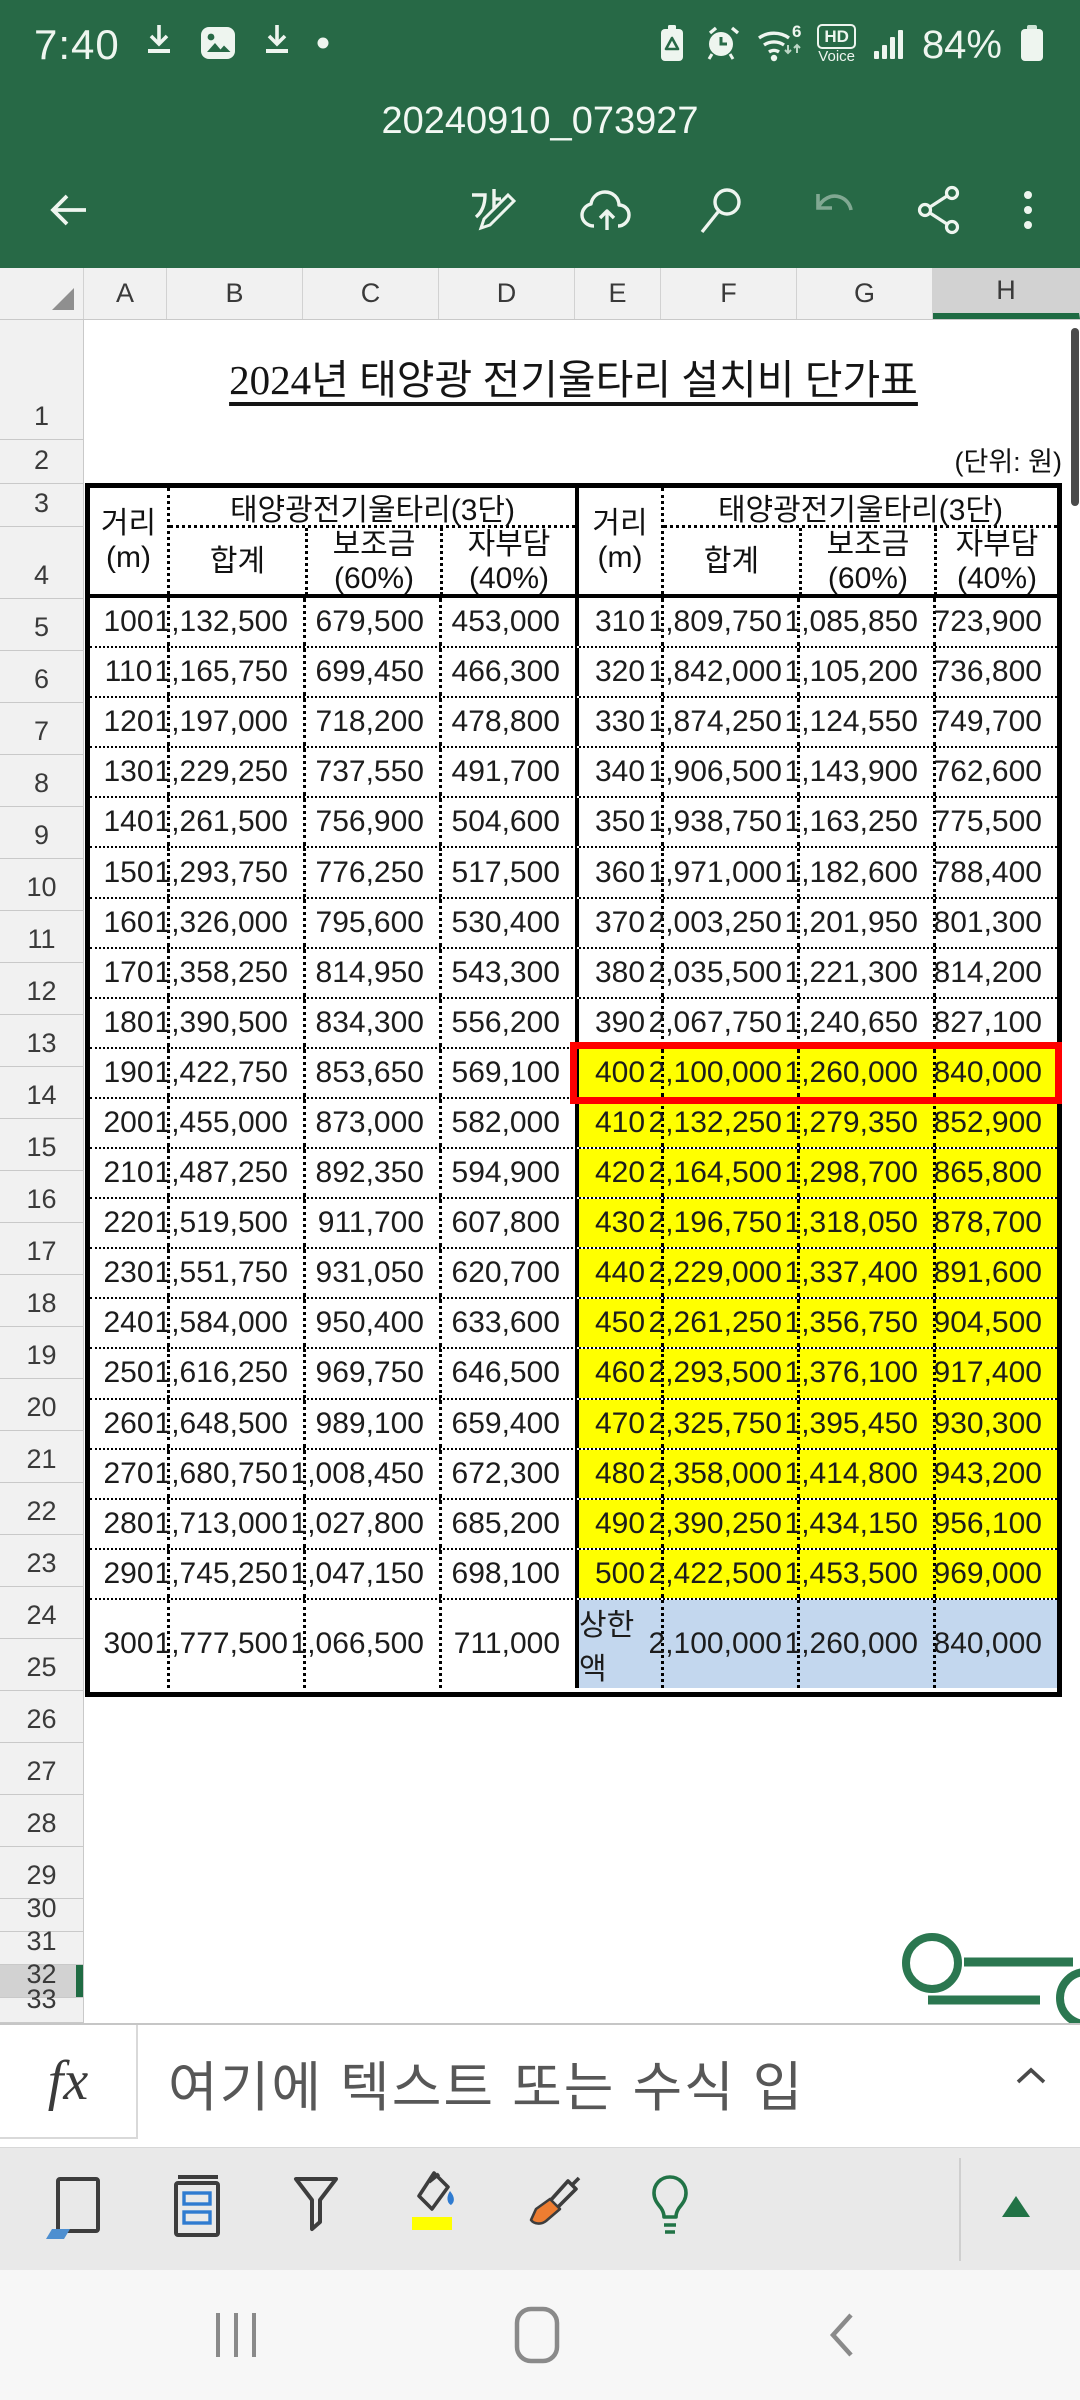  What do you see at coordinates (618, 1523) in the screenshot?
I see `cell: 490` at bounding box center [618, 1523].